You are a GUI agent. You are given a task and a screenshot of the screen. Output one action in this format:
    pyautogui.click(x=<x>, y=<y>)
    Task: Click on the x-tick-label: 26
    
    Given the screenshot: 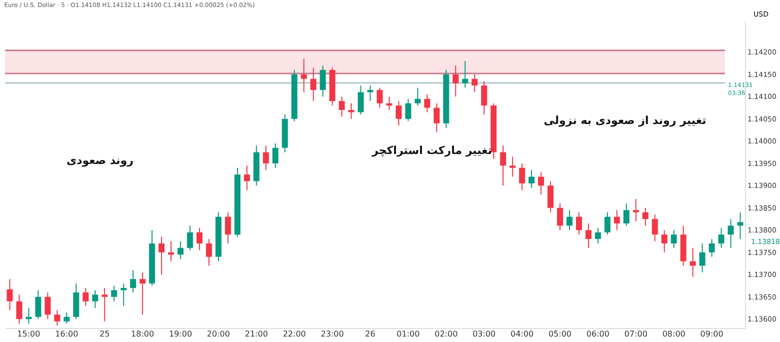 What is the action you would take?
    pyautogui.click(x=370, y=334)
    